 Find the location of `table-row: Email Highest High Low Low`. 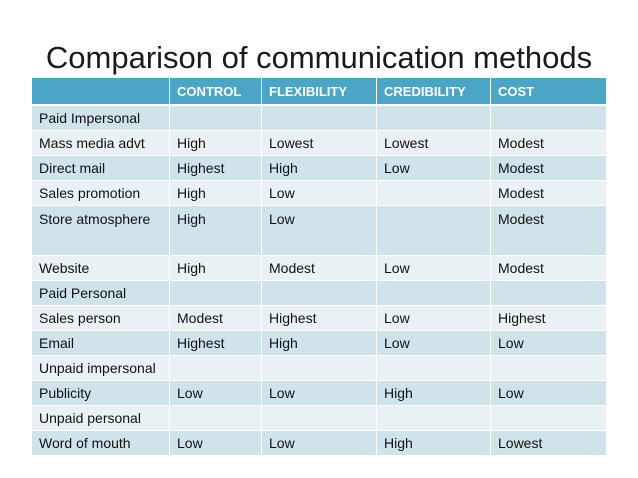

table-row: Email Highest High Low Low is located at coordinates (319, 343).